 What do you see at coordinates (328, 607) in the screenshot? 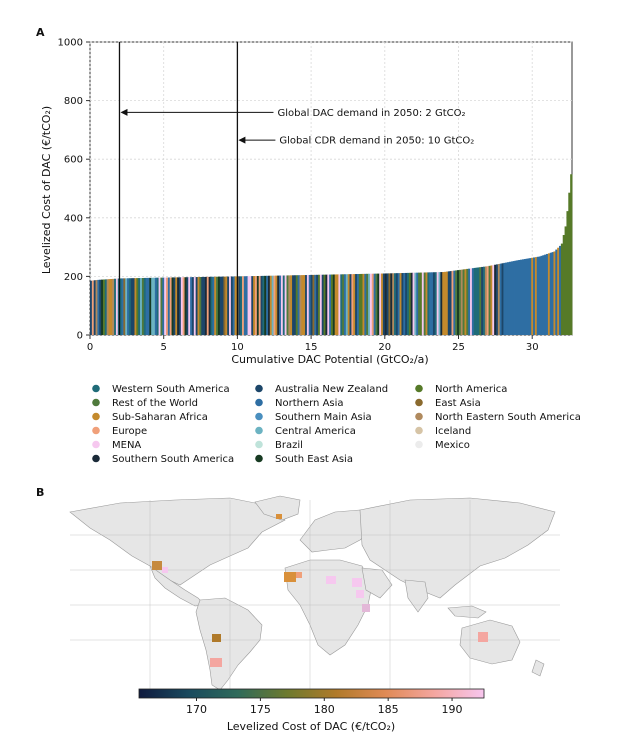
I see `africa-shape` at bounding box center [328, 607].